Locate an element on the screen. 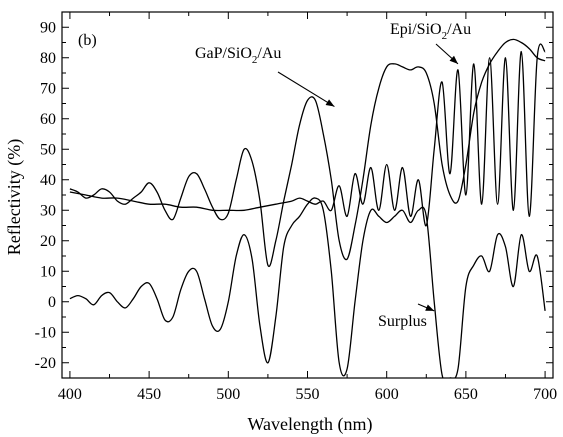 This screenshot has width=563, height=437. y-tick-label: 10 is located at coordinates (48, 271).